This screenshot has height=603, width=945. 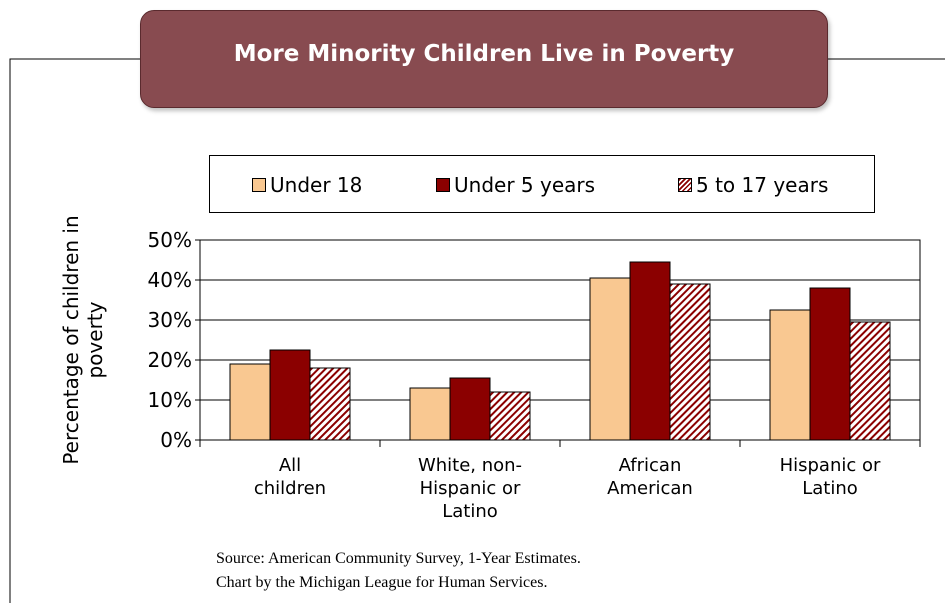 What do you see at coordinates (176, 440) in the screenshot?
I see `y-tick-label: 0%` at bounding box center [176, 440].